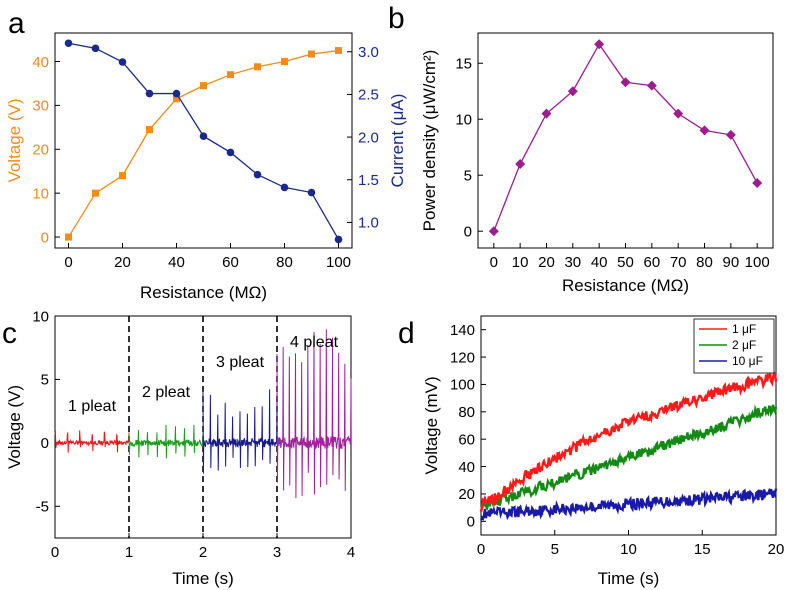 This screenshot has width=787, height=590. What do you see at coordinates (42, 507) in the screenshot?
I see `y-tick-label: -5` at bounding box center [42, 507].